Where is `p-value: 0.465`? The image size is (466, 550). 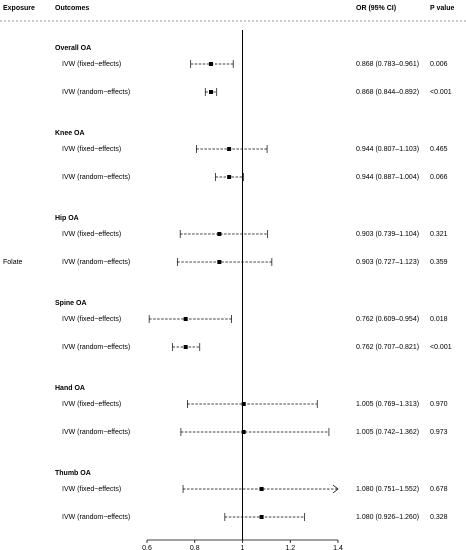 p-value: 0.465 is located at coordinates (439, 149).